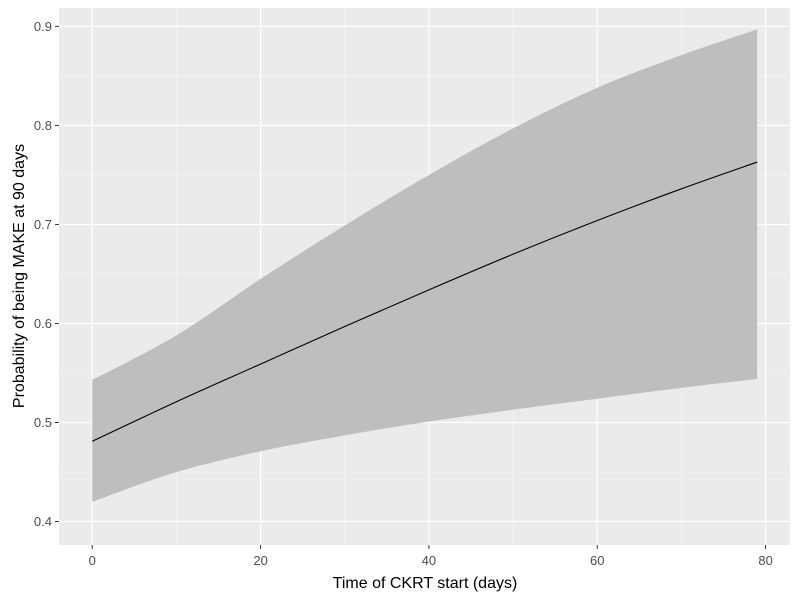 The image size is (800, 600). Describe the element at coordinates (43, 323) in the screenshot. I see `y-tick-label: 0.6` at that location.